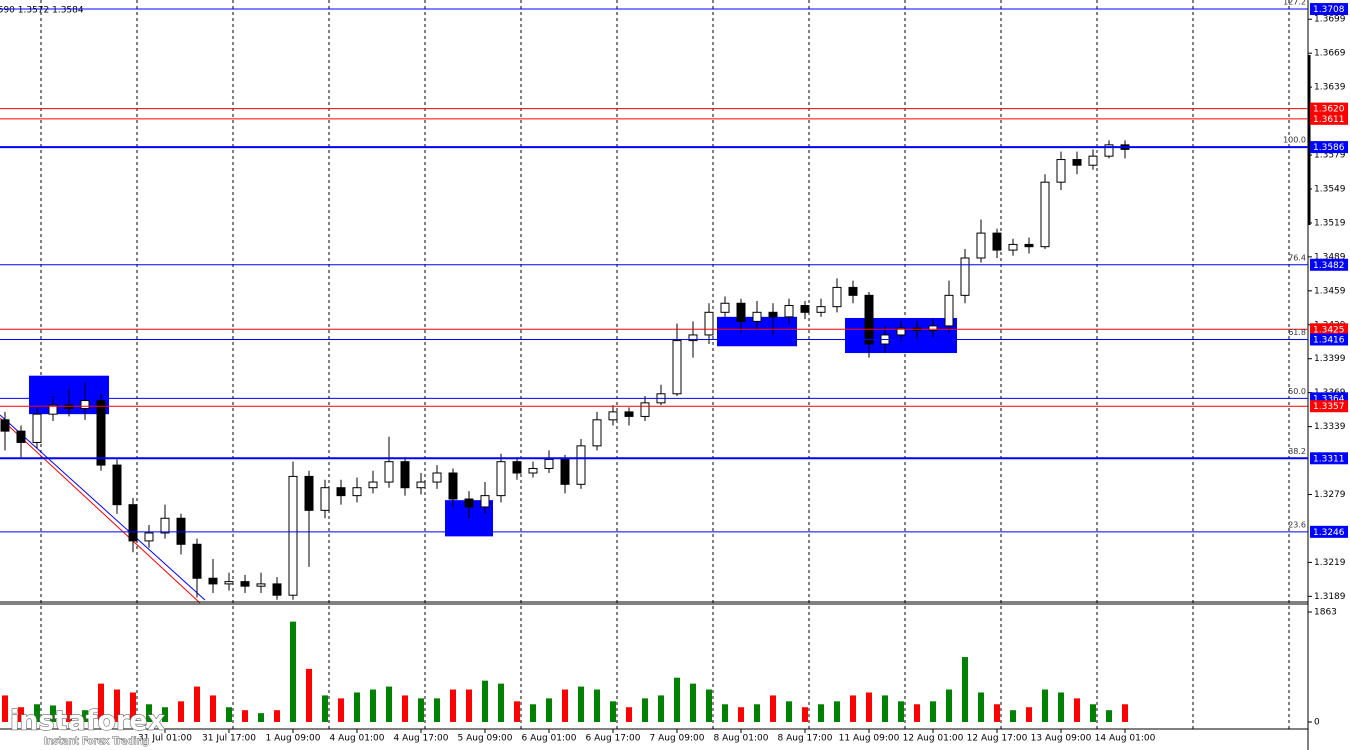 The image size is (1350, 750). Describe the element at coordinates (1325, 613) in the screenshot. I see `volume-tick-label: 1863` at that location.